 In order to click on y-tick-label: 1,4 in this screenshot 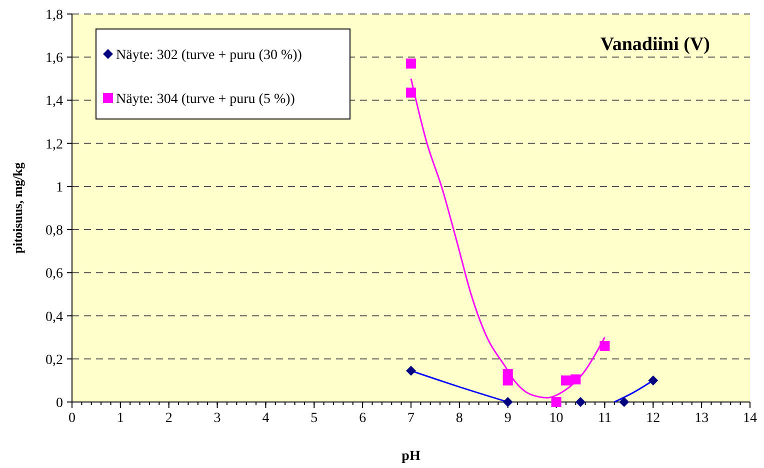, I will do `click(54, 102)`.